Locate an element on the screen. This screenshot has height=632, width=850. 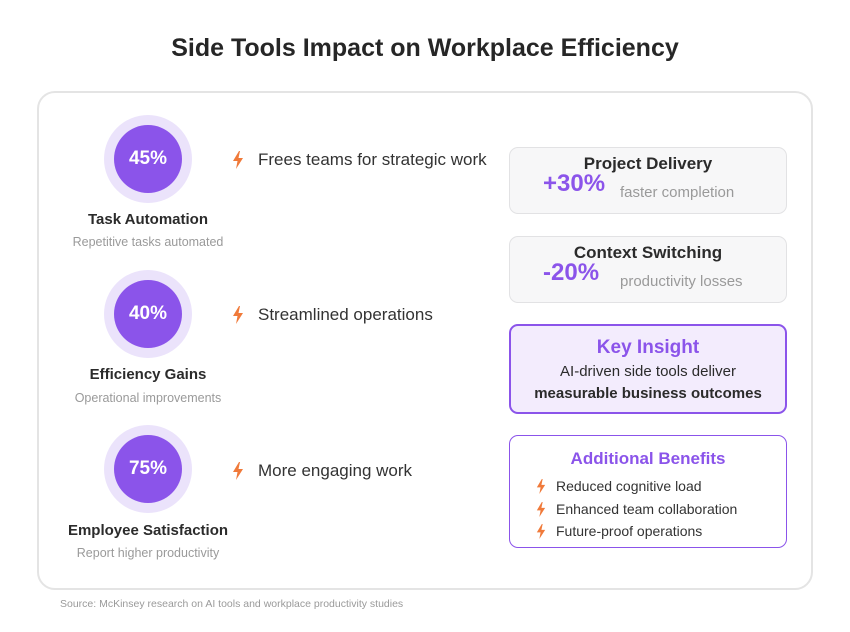
metric-value-efficiency-gains: 40% is located at coordinates (148, 314).